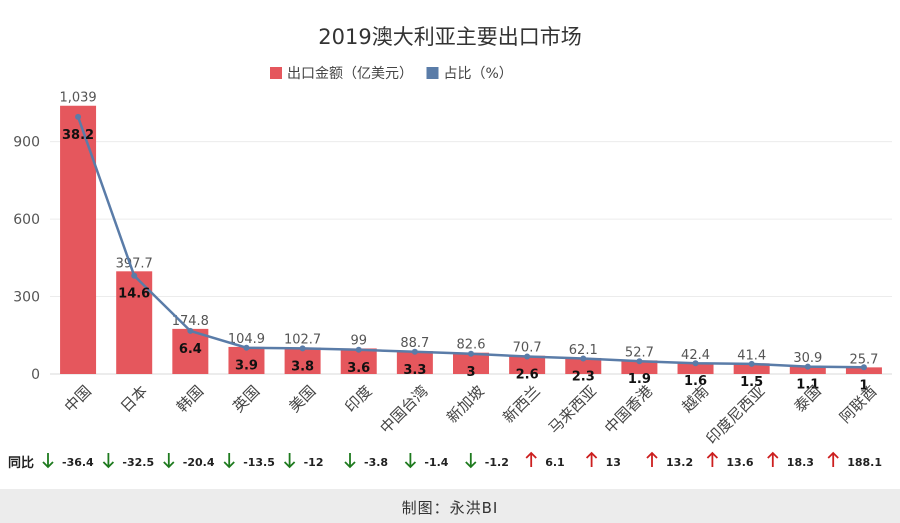 The image size is (900, 523). What do you see at coordinates (555, 462) in the screenshot?
I see `yoy-value: 6.1` at bounding box center [555, 462].